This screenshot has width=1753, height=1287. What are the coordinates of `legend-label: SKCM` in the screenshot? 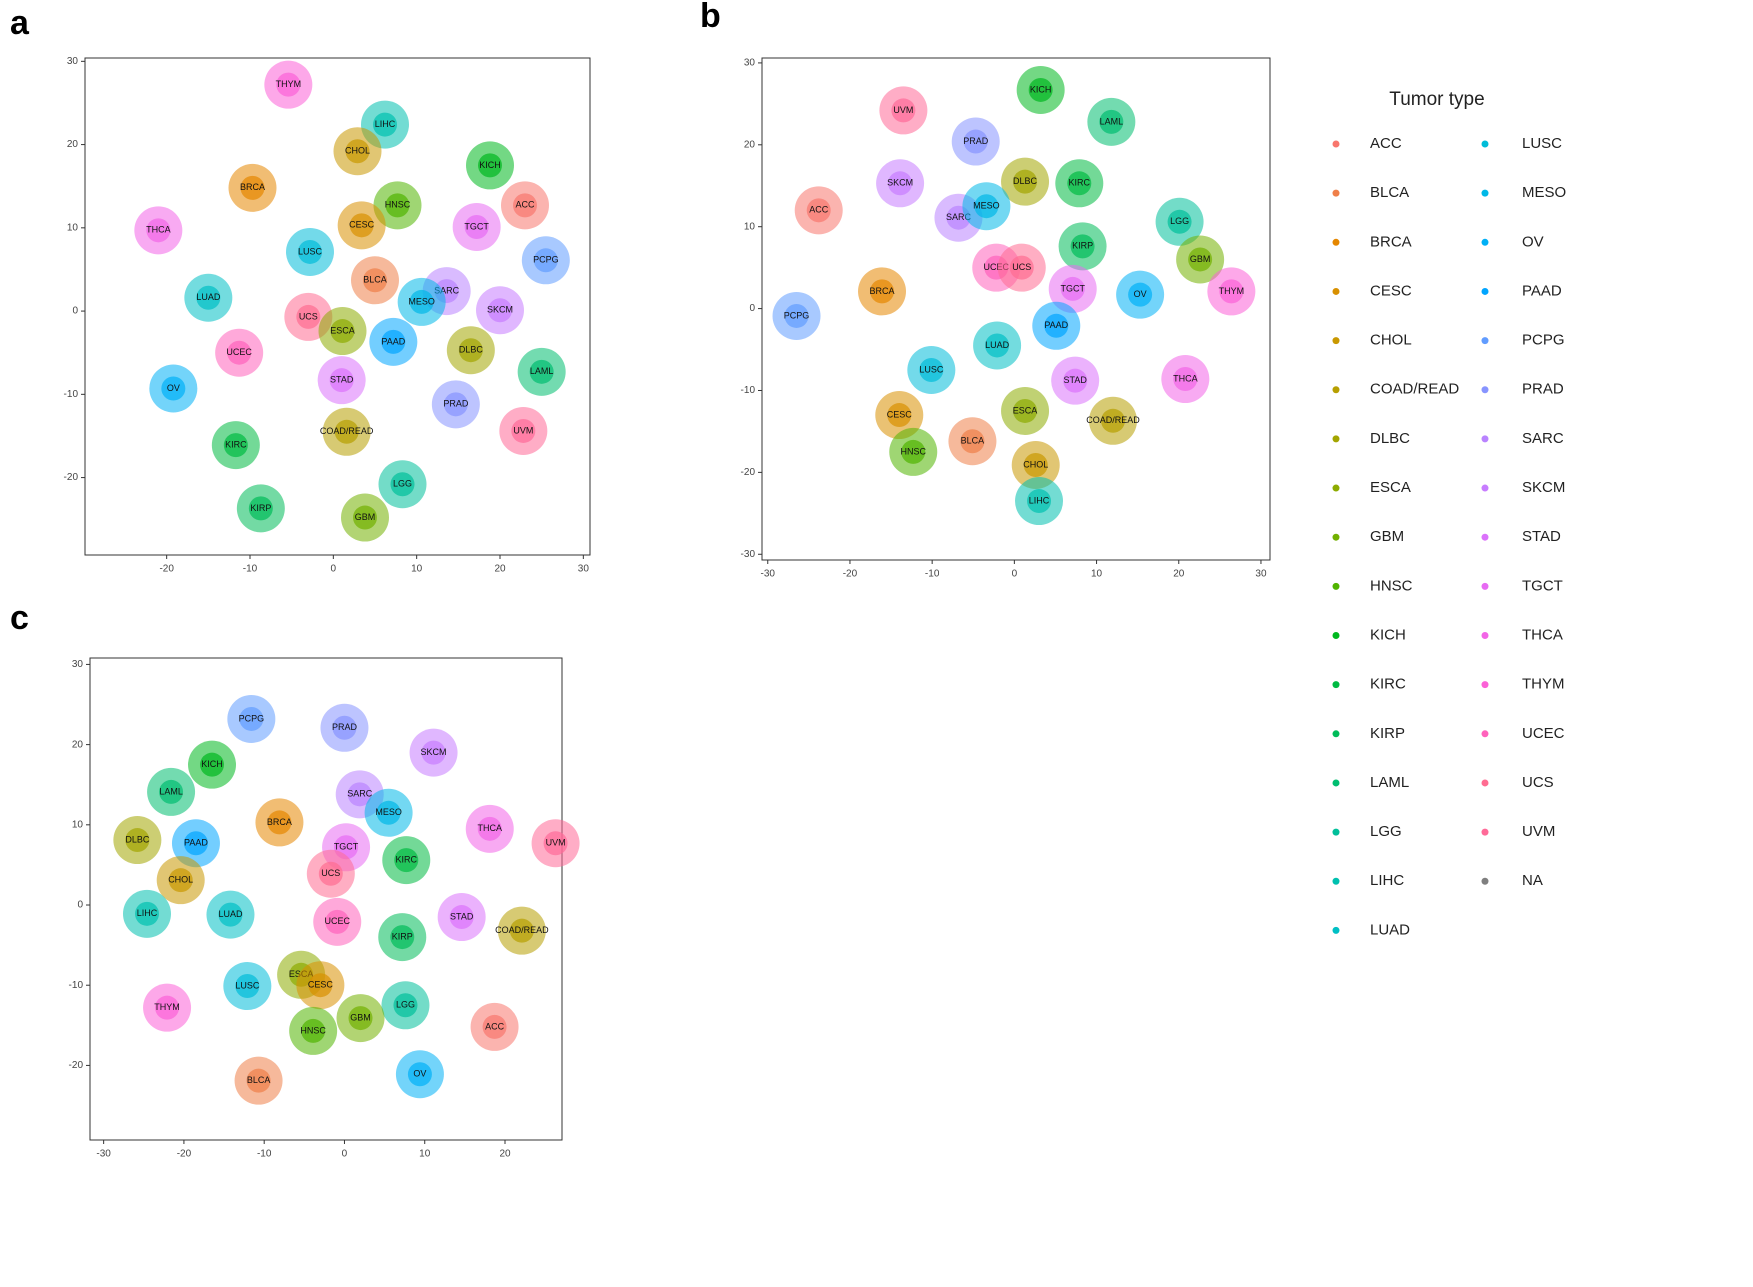 It's located at (1543, 487).